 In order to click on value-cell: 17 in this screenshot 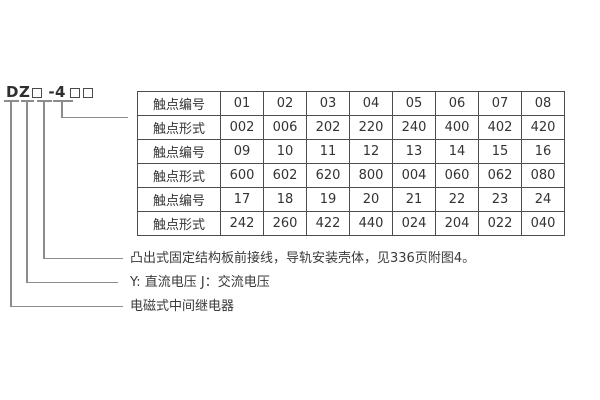, I will do `click(242, 199)`.